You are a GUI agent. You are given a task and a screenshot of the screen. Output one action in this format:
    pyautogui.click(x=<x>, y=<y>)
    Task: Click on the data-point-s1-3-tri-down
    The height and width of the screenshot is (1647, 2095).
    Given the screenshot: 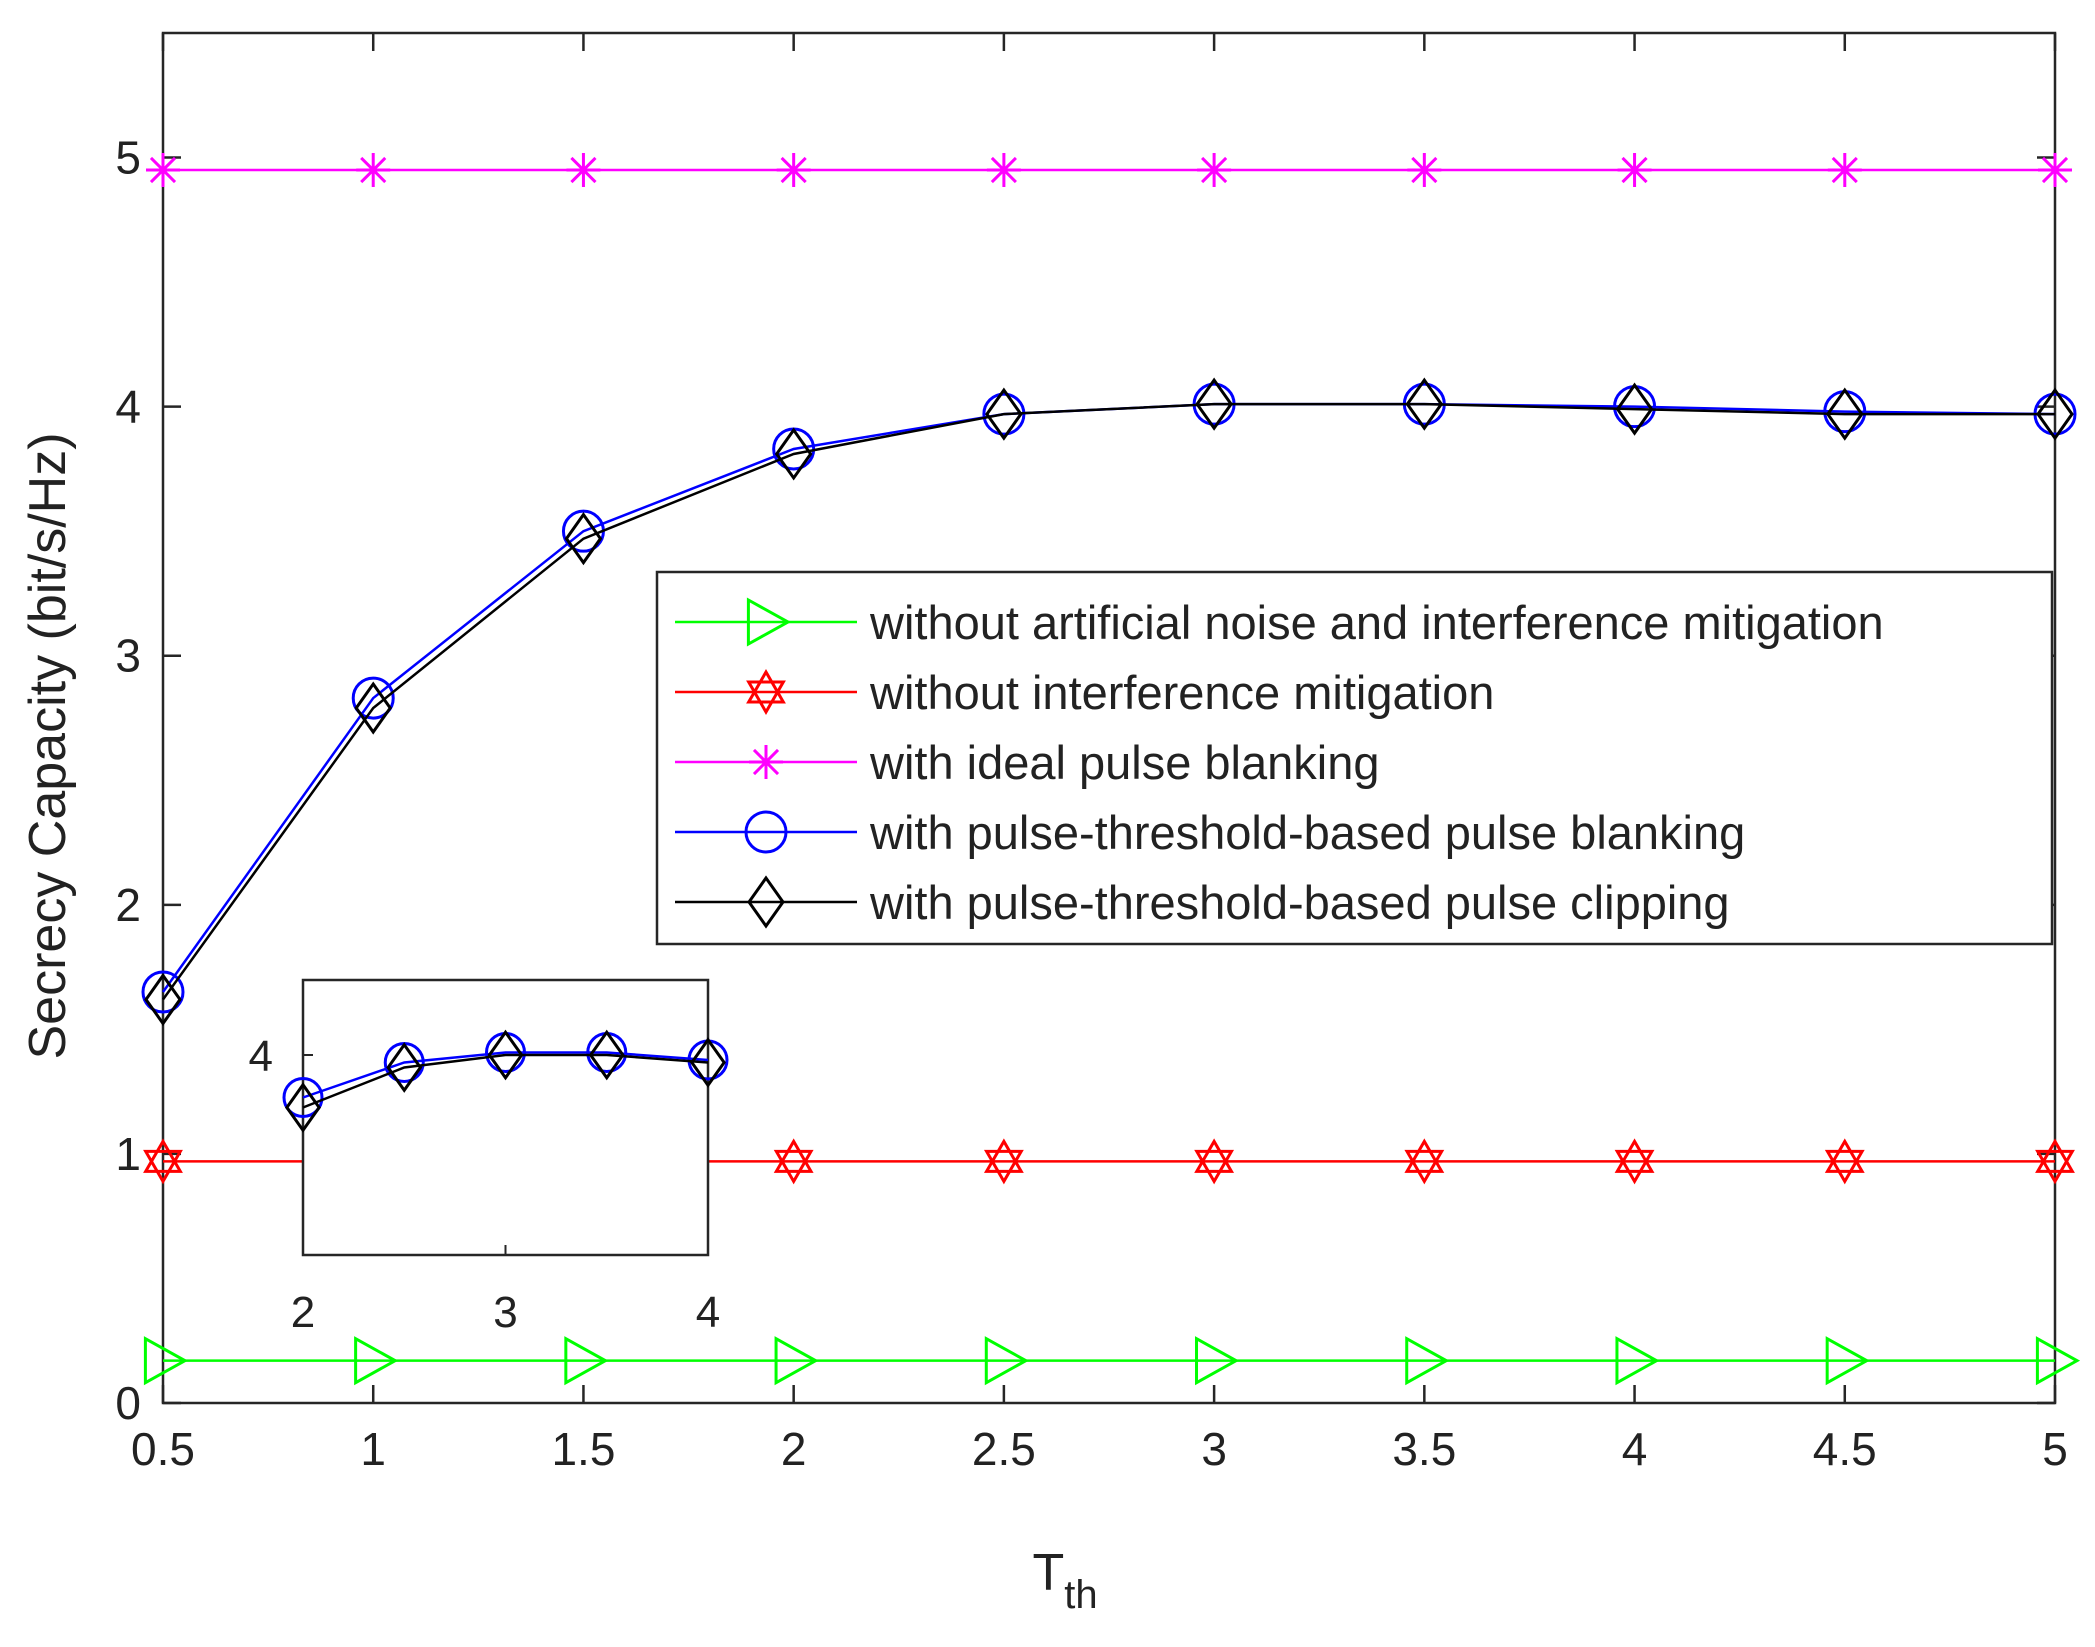 What is the action you would take?
    pyautogui.click(x=793, y=1167)
    